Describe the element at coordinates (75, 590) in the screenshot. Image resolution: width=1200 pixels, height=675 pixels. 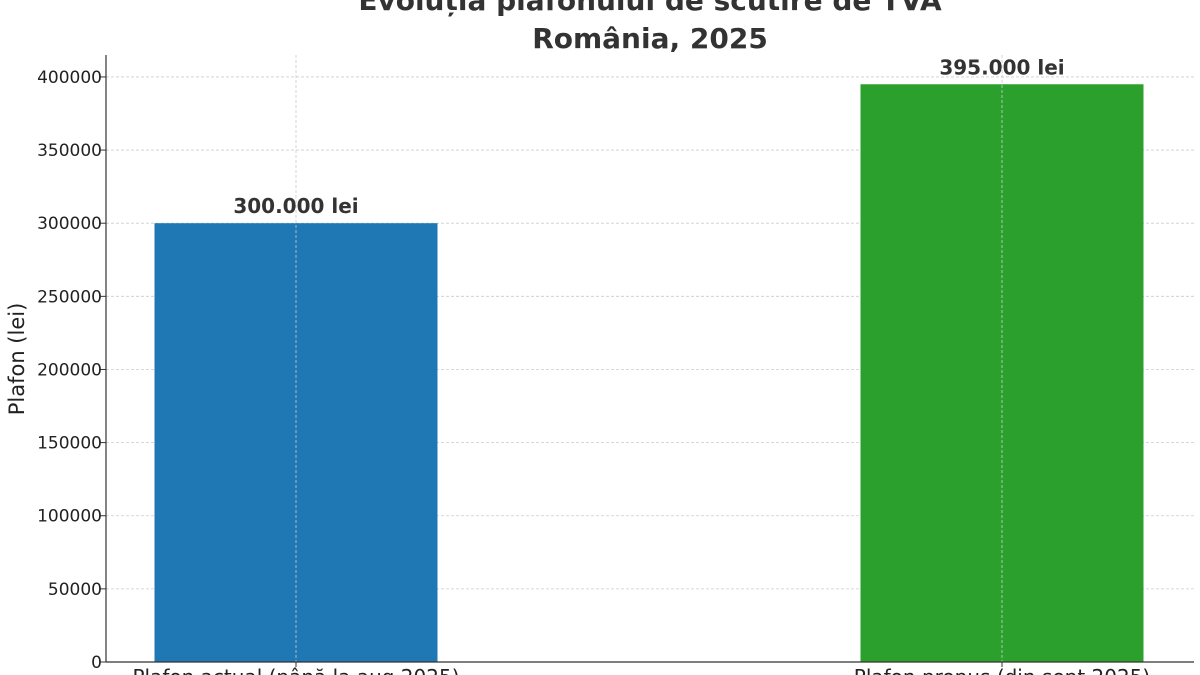
I see `y-tick-label: 50000` at that location.